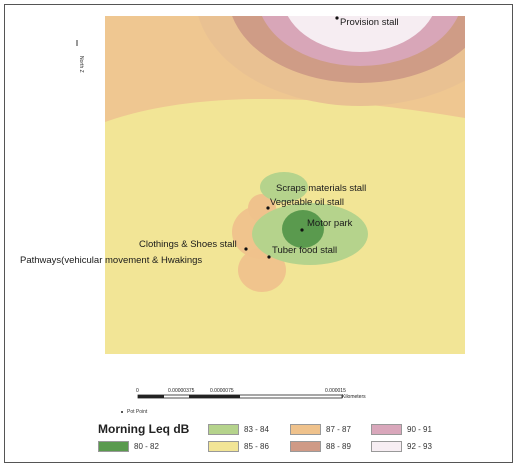  I want to click on north-arrow: North Z, so click(80, 56).